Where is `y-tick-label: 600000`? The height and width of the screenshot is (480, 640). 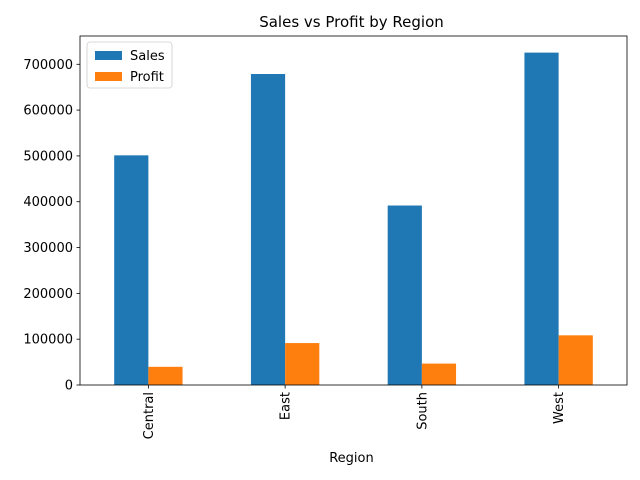
y-tick-label: 600000 is located at coordinates (48, 111).